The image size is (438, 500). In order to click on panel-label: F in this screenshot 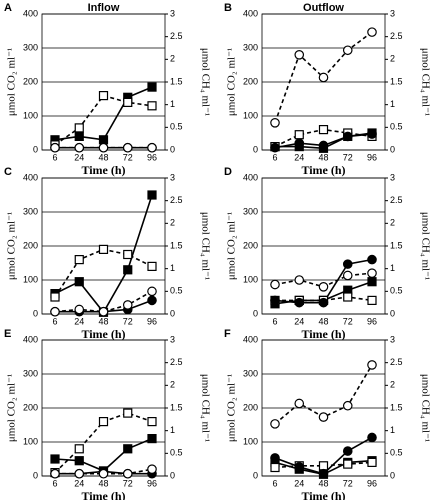, I will do `click(227, 334)`.